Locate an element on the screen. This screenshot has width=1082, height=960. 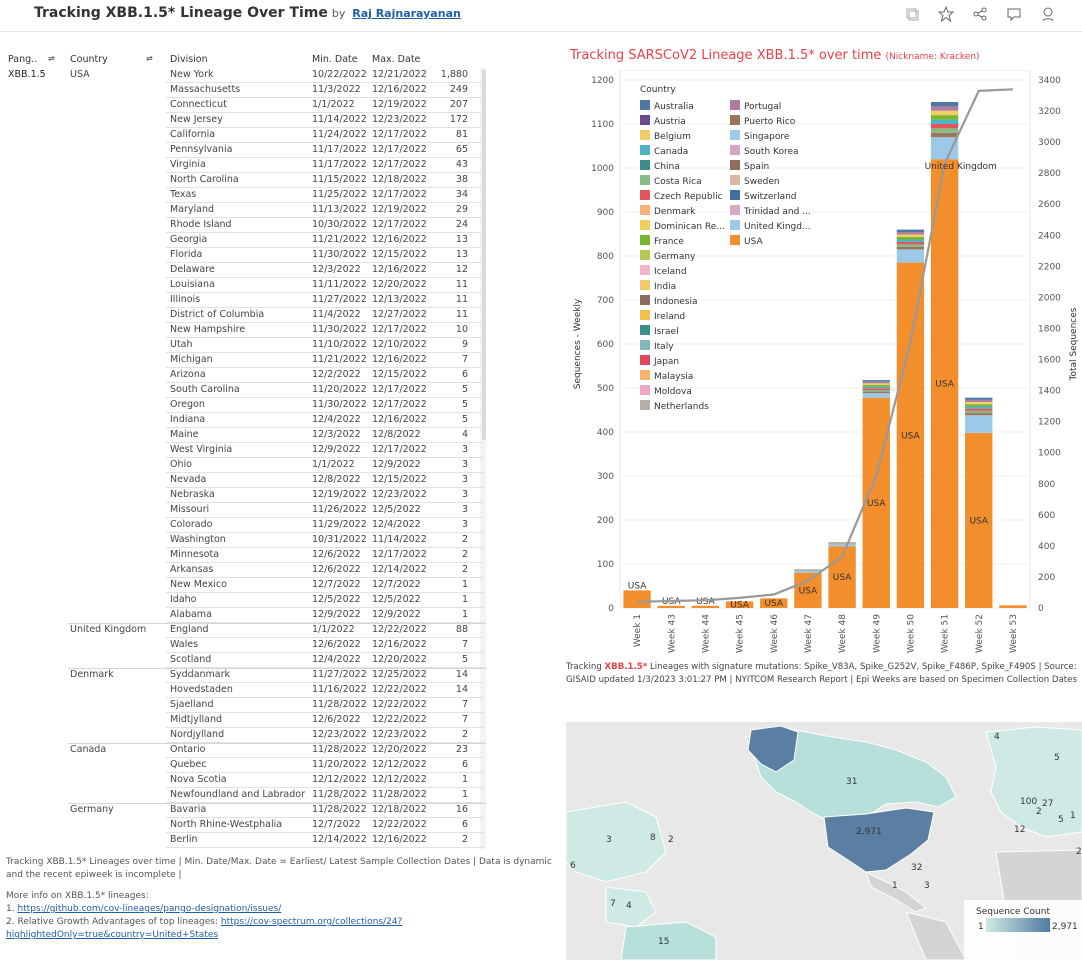
legend-item-label: France is located at coordinates (669, 242).